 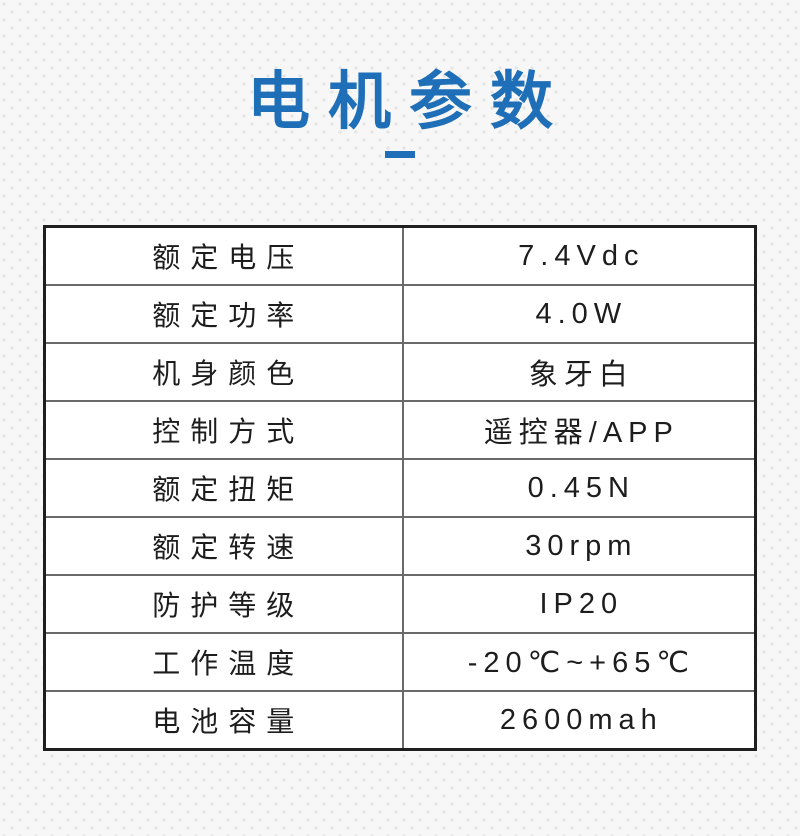 I want to click on spec-label: 控制方式, so click(x=223, y=430).